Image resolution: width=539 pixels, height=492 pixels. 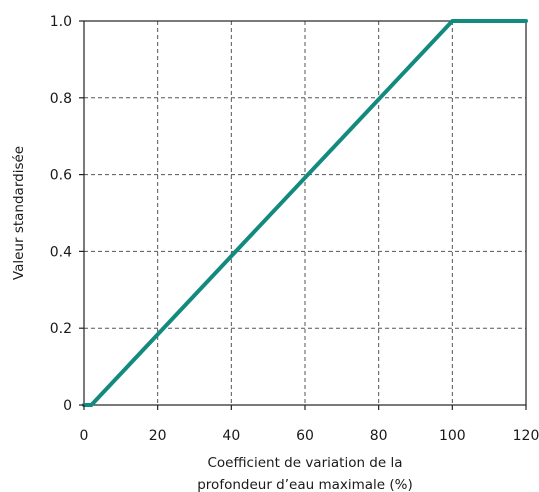 What do you see at coordinates (305, 436) in the screenshot?
I see `x-tick-label: 60` at bounding box center [305, 436].